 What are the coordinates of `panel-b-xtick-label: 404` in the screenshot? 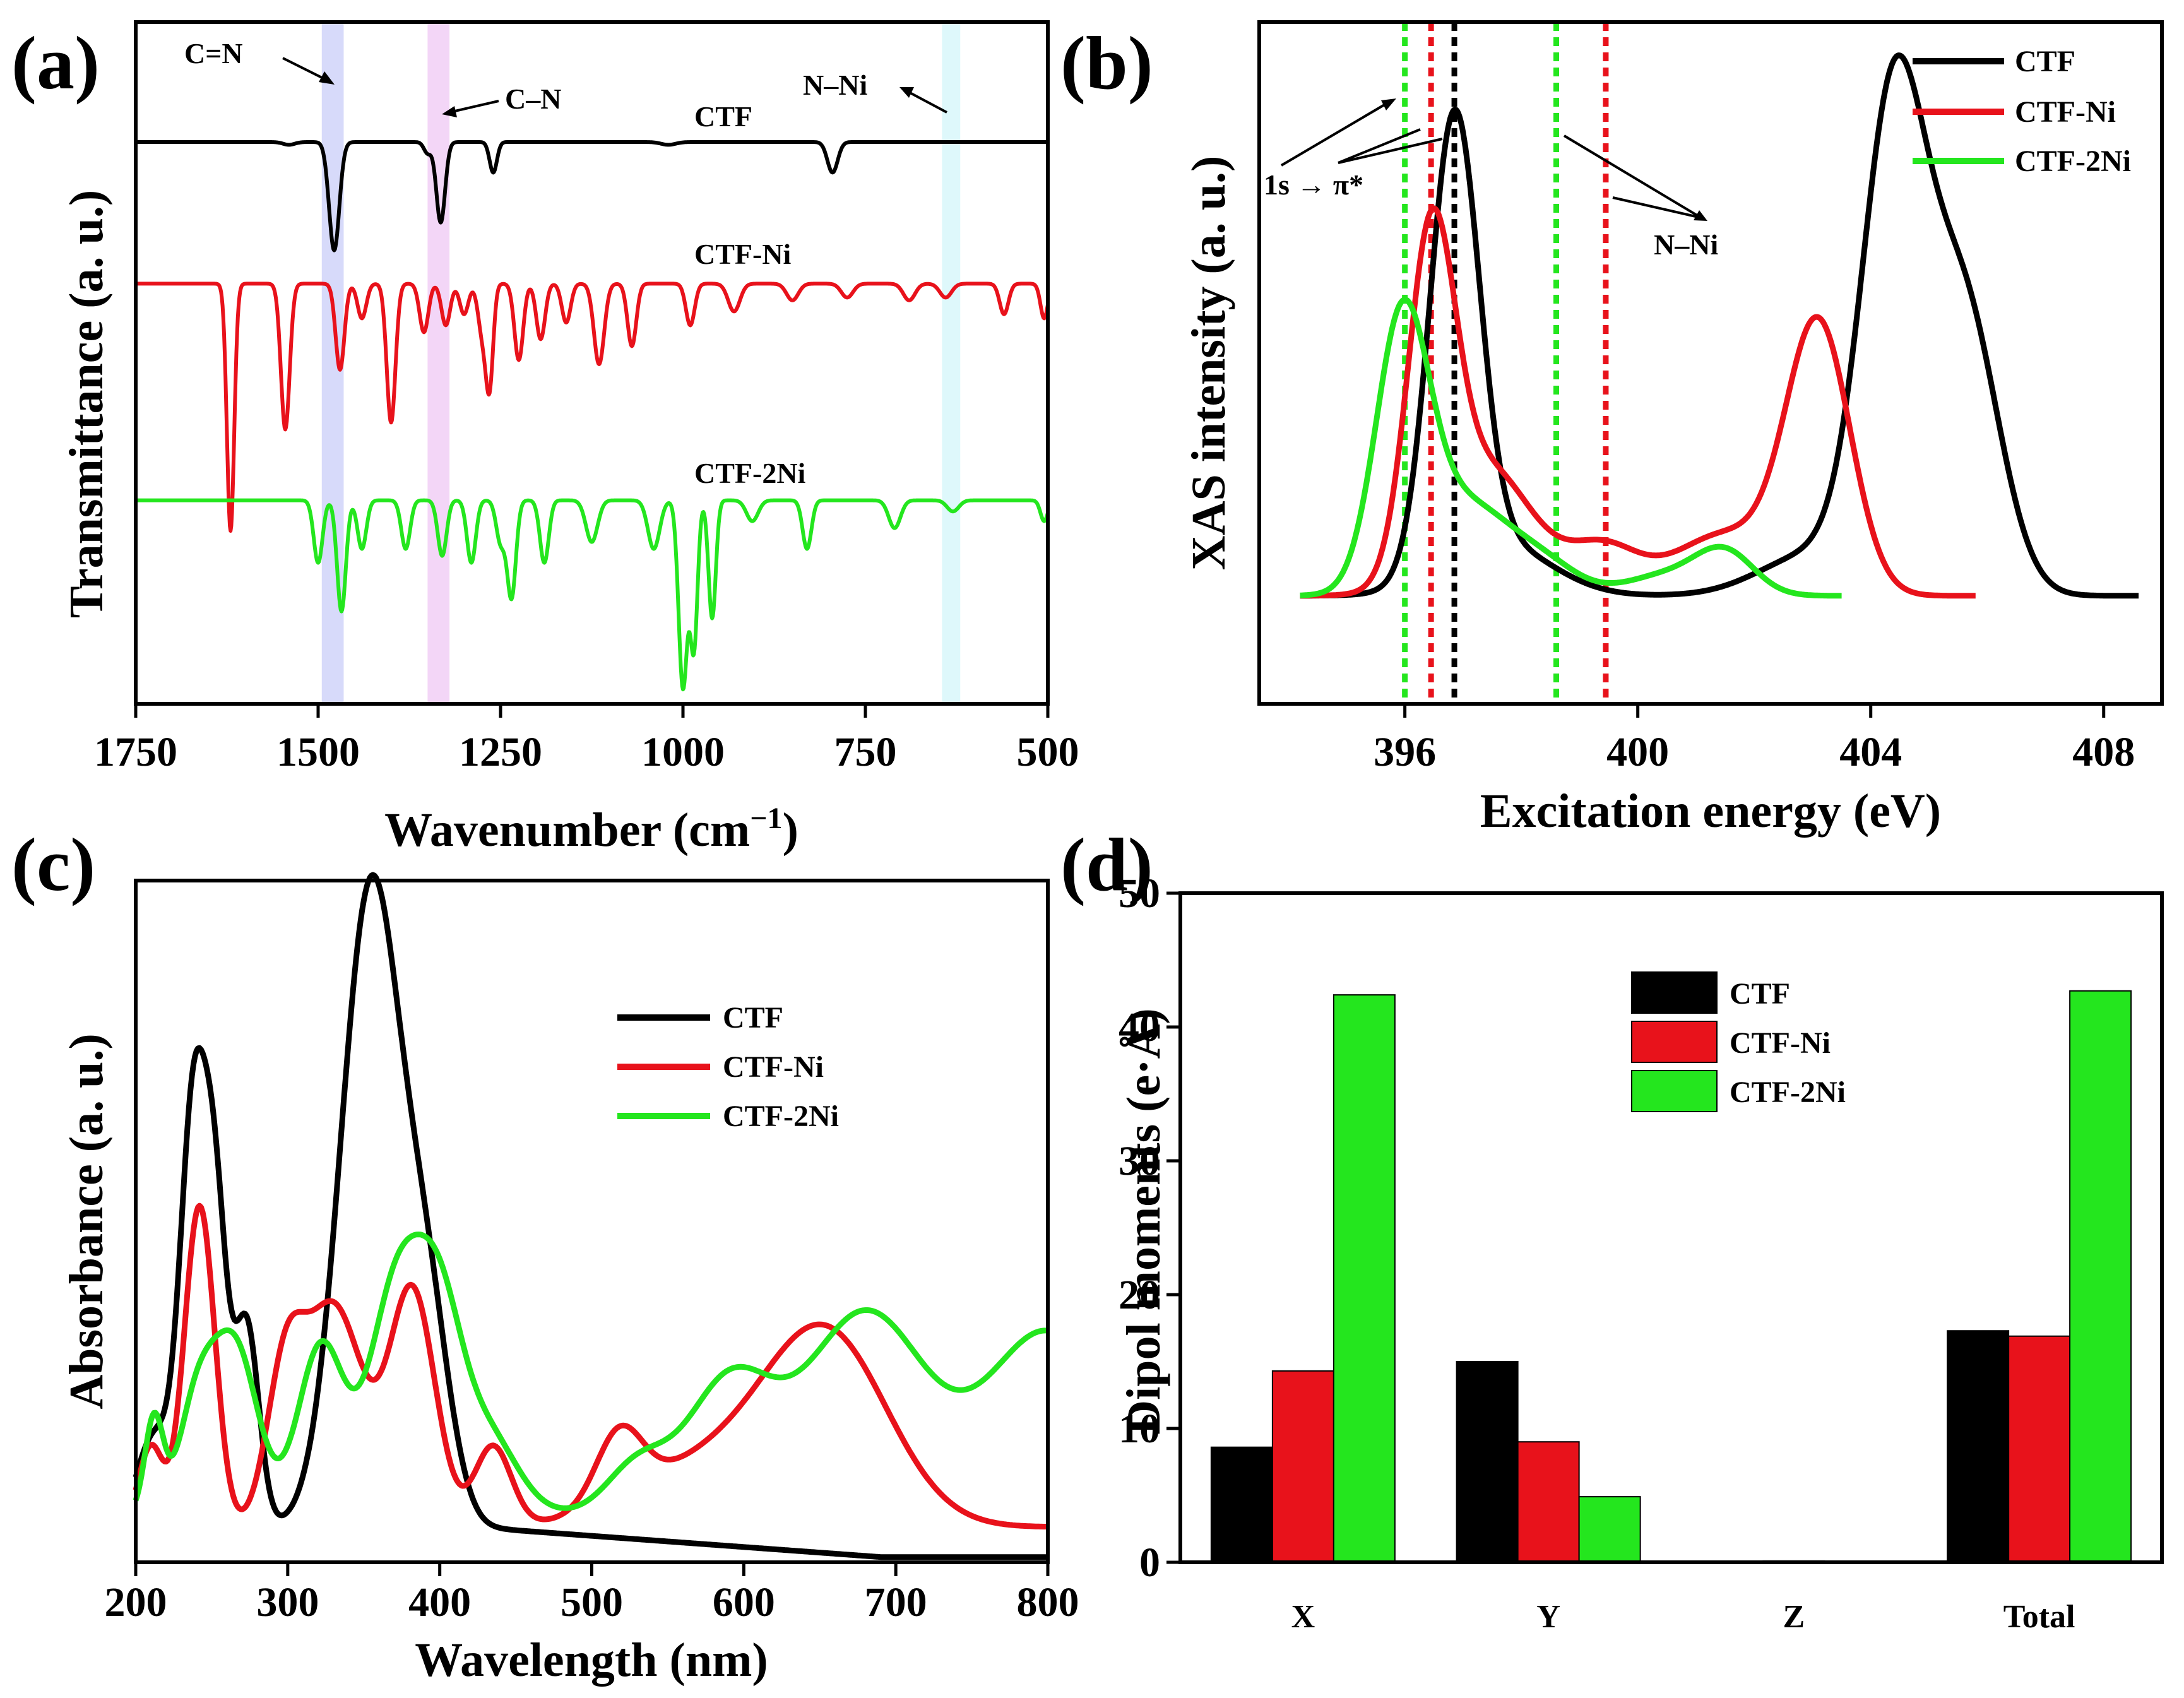 It's located at (1870, 752).